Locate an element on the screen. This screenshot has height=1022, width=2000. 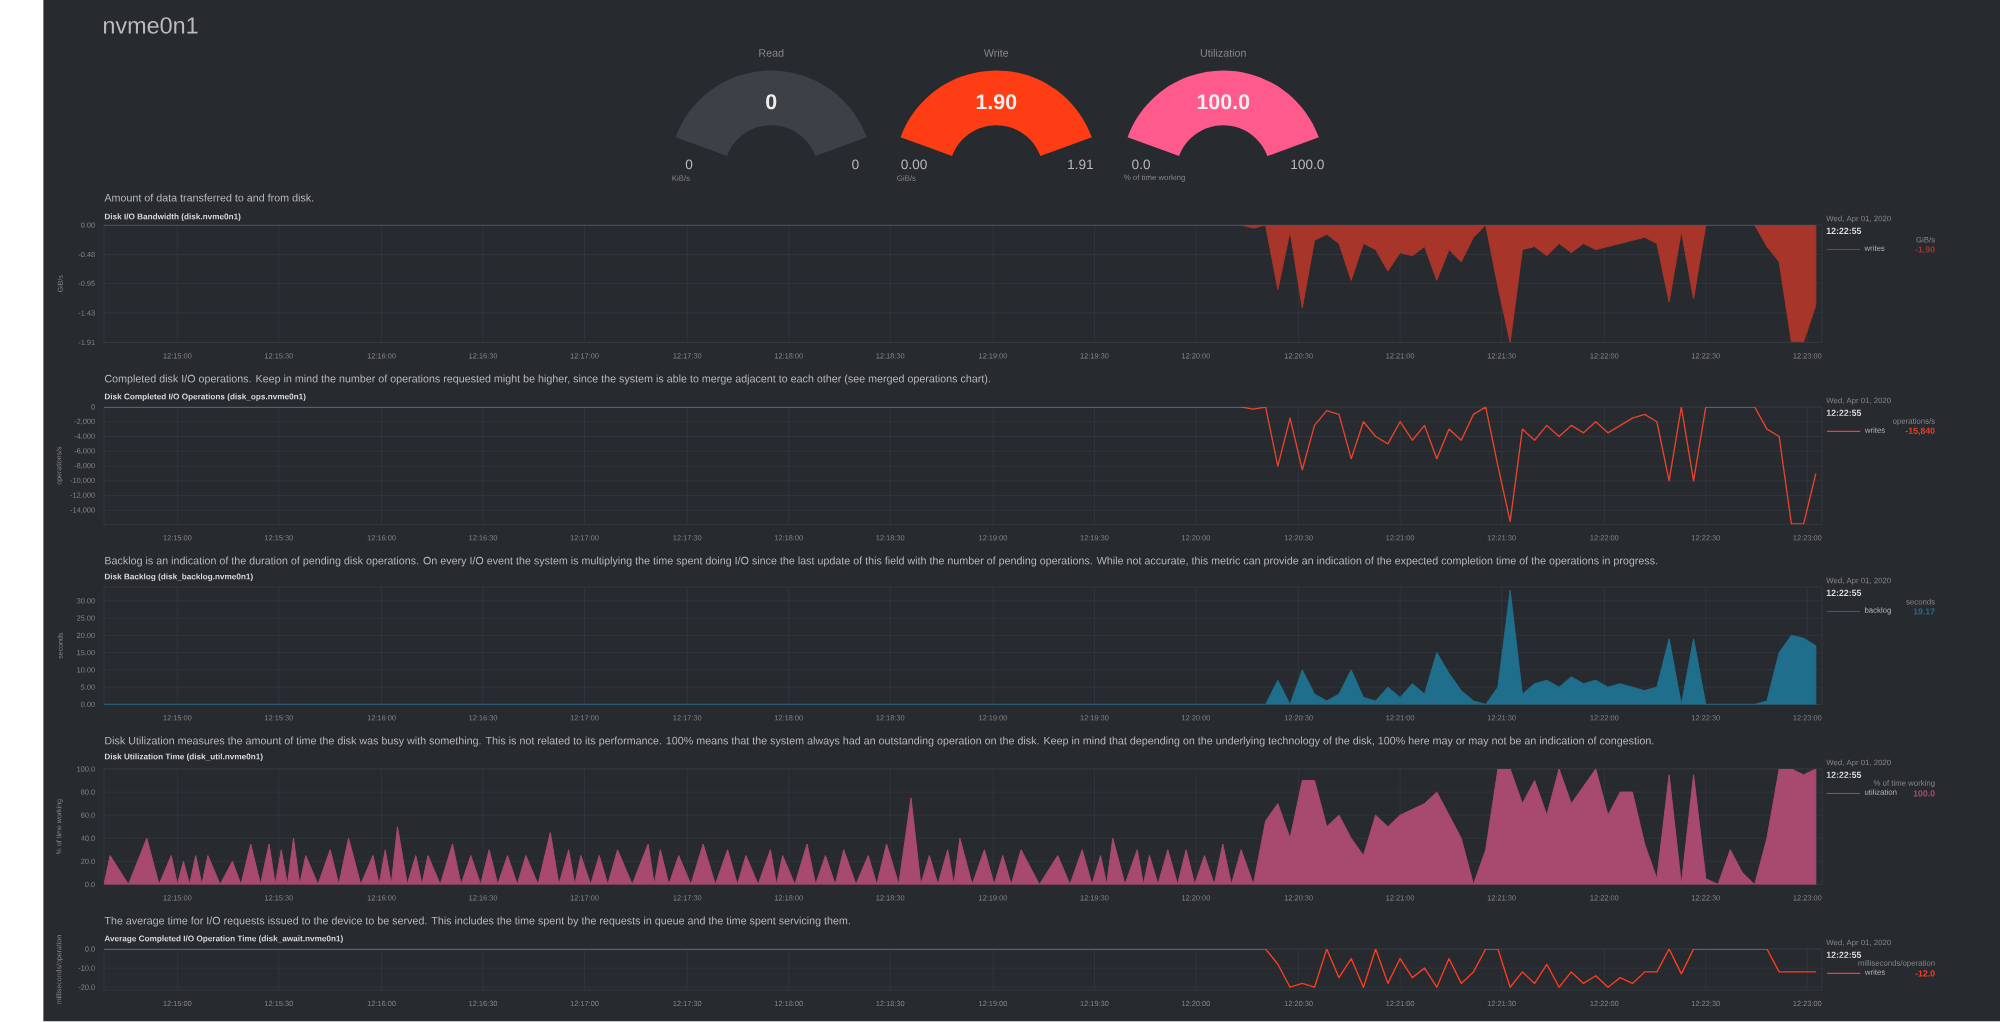
text: 100.0 is located at coordinates (1223, 102).